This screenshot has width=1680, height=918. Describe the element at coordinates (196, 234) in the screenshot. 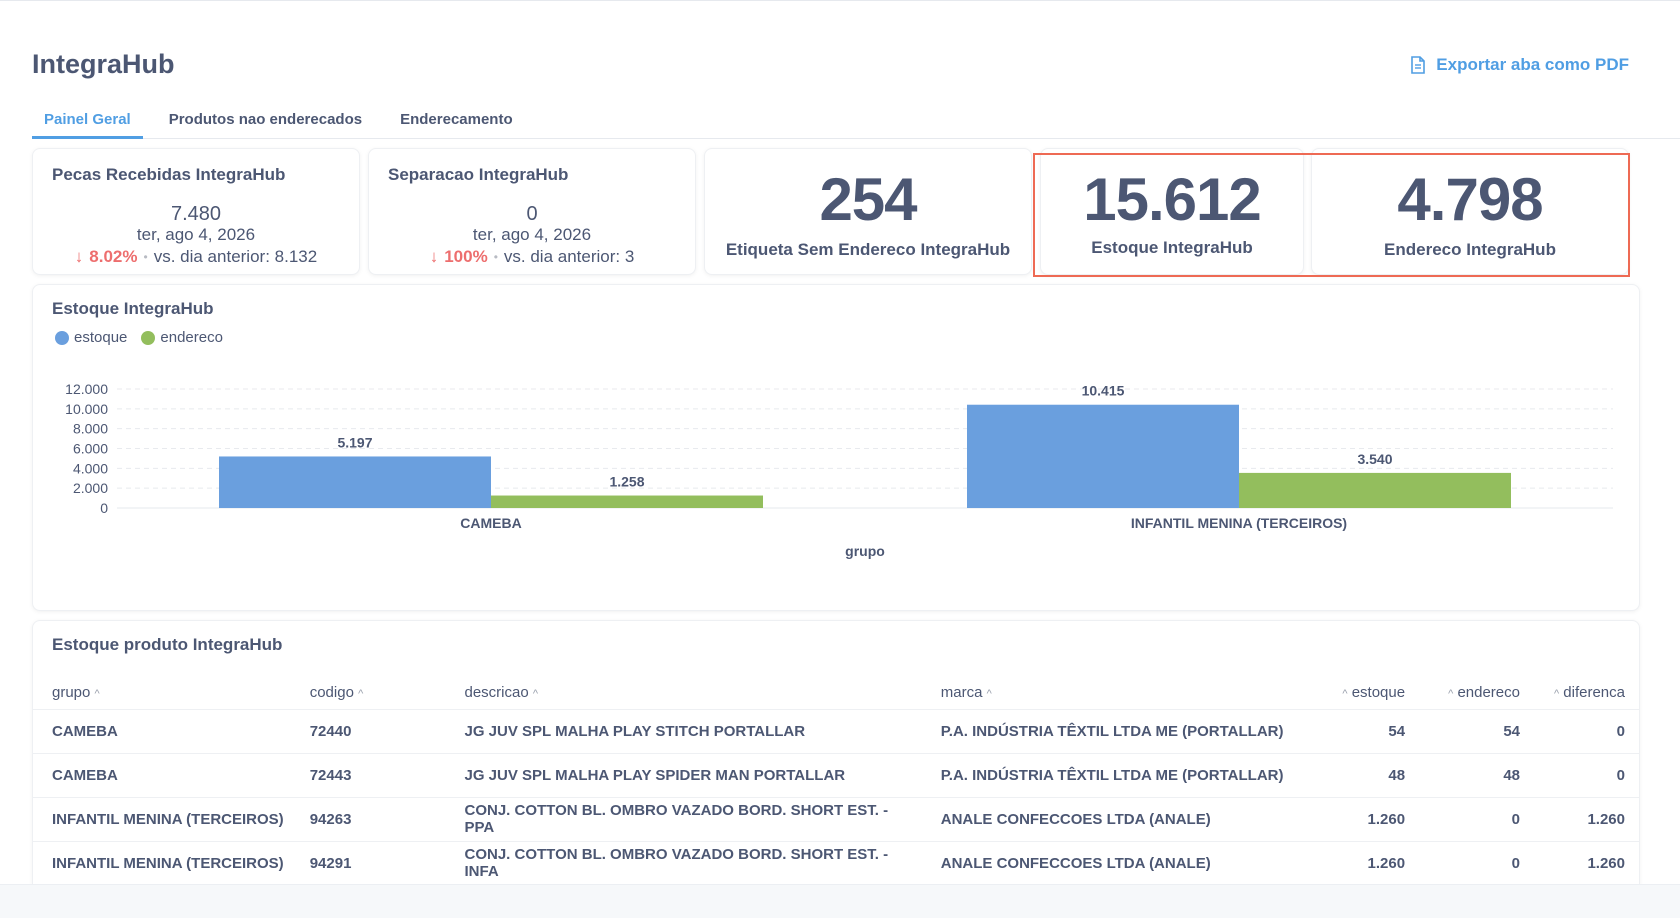

I see `kpi-date: ter, ago 4, 2026` at that location.